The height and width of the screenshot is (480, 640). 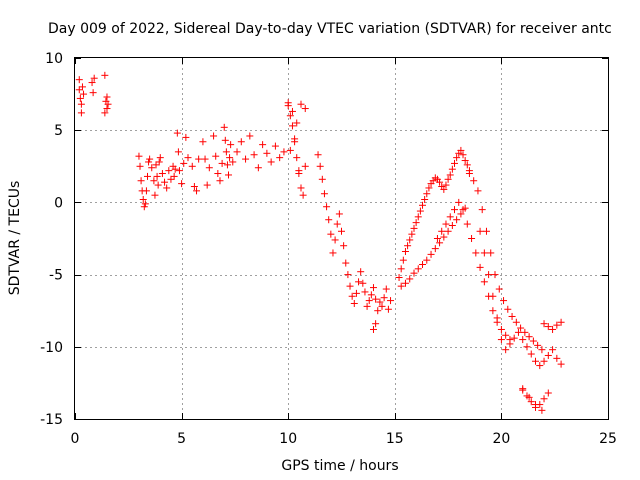 I want to click on x-tick-label: 5, so click(x=181, y=439).